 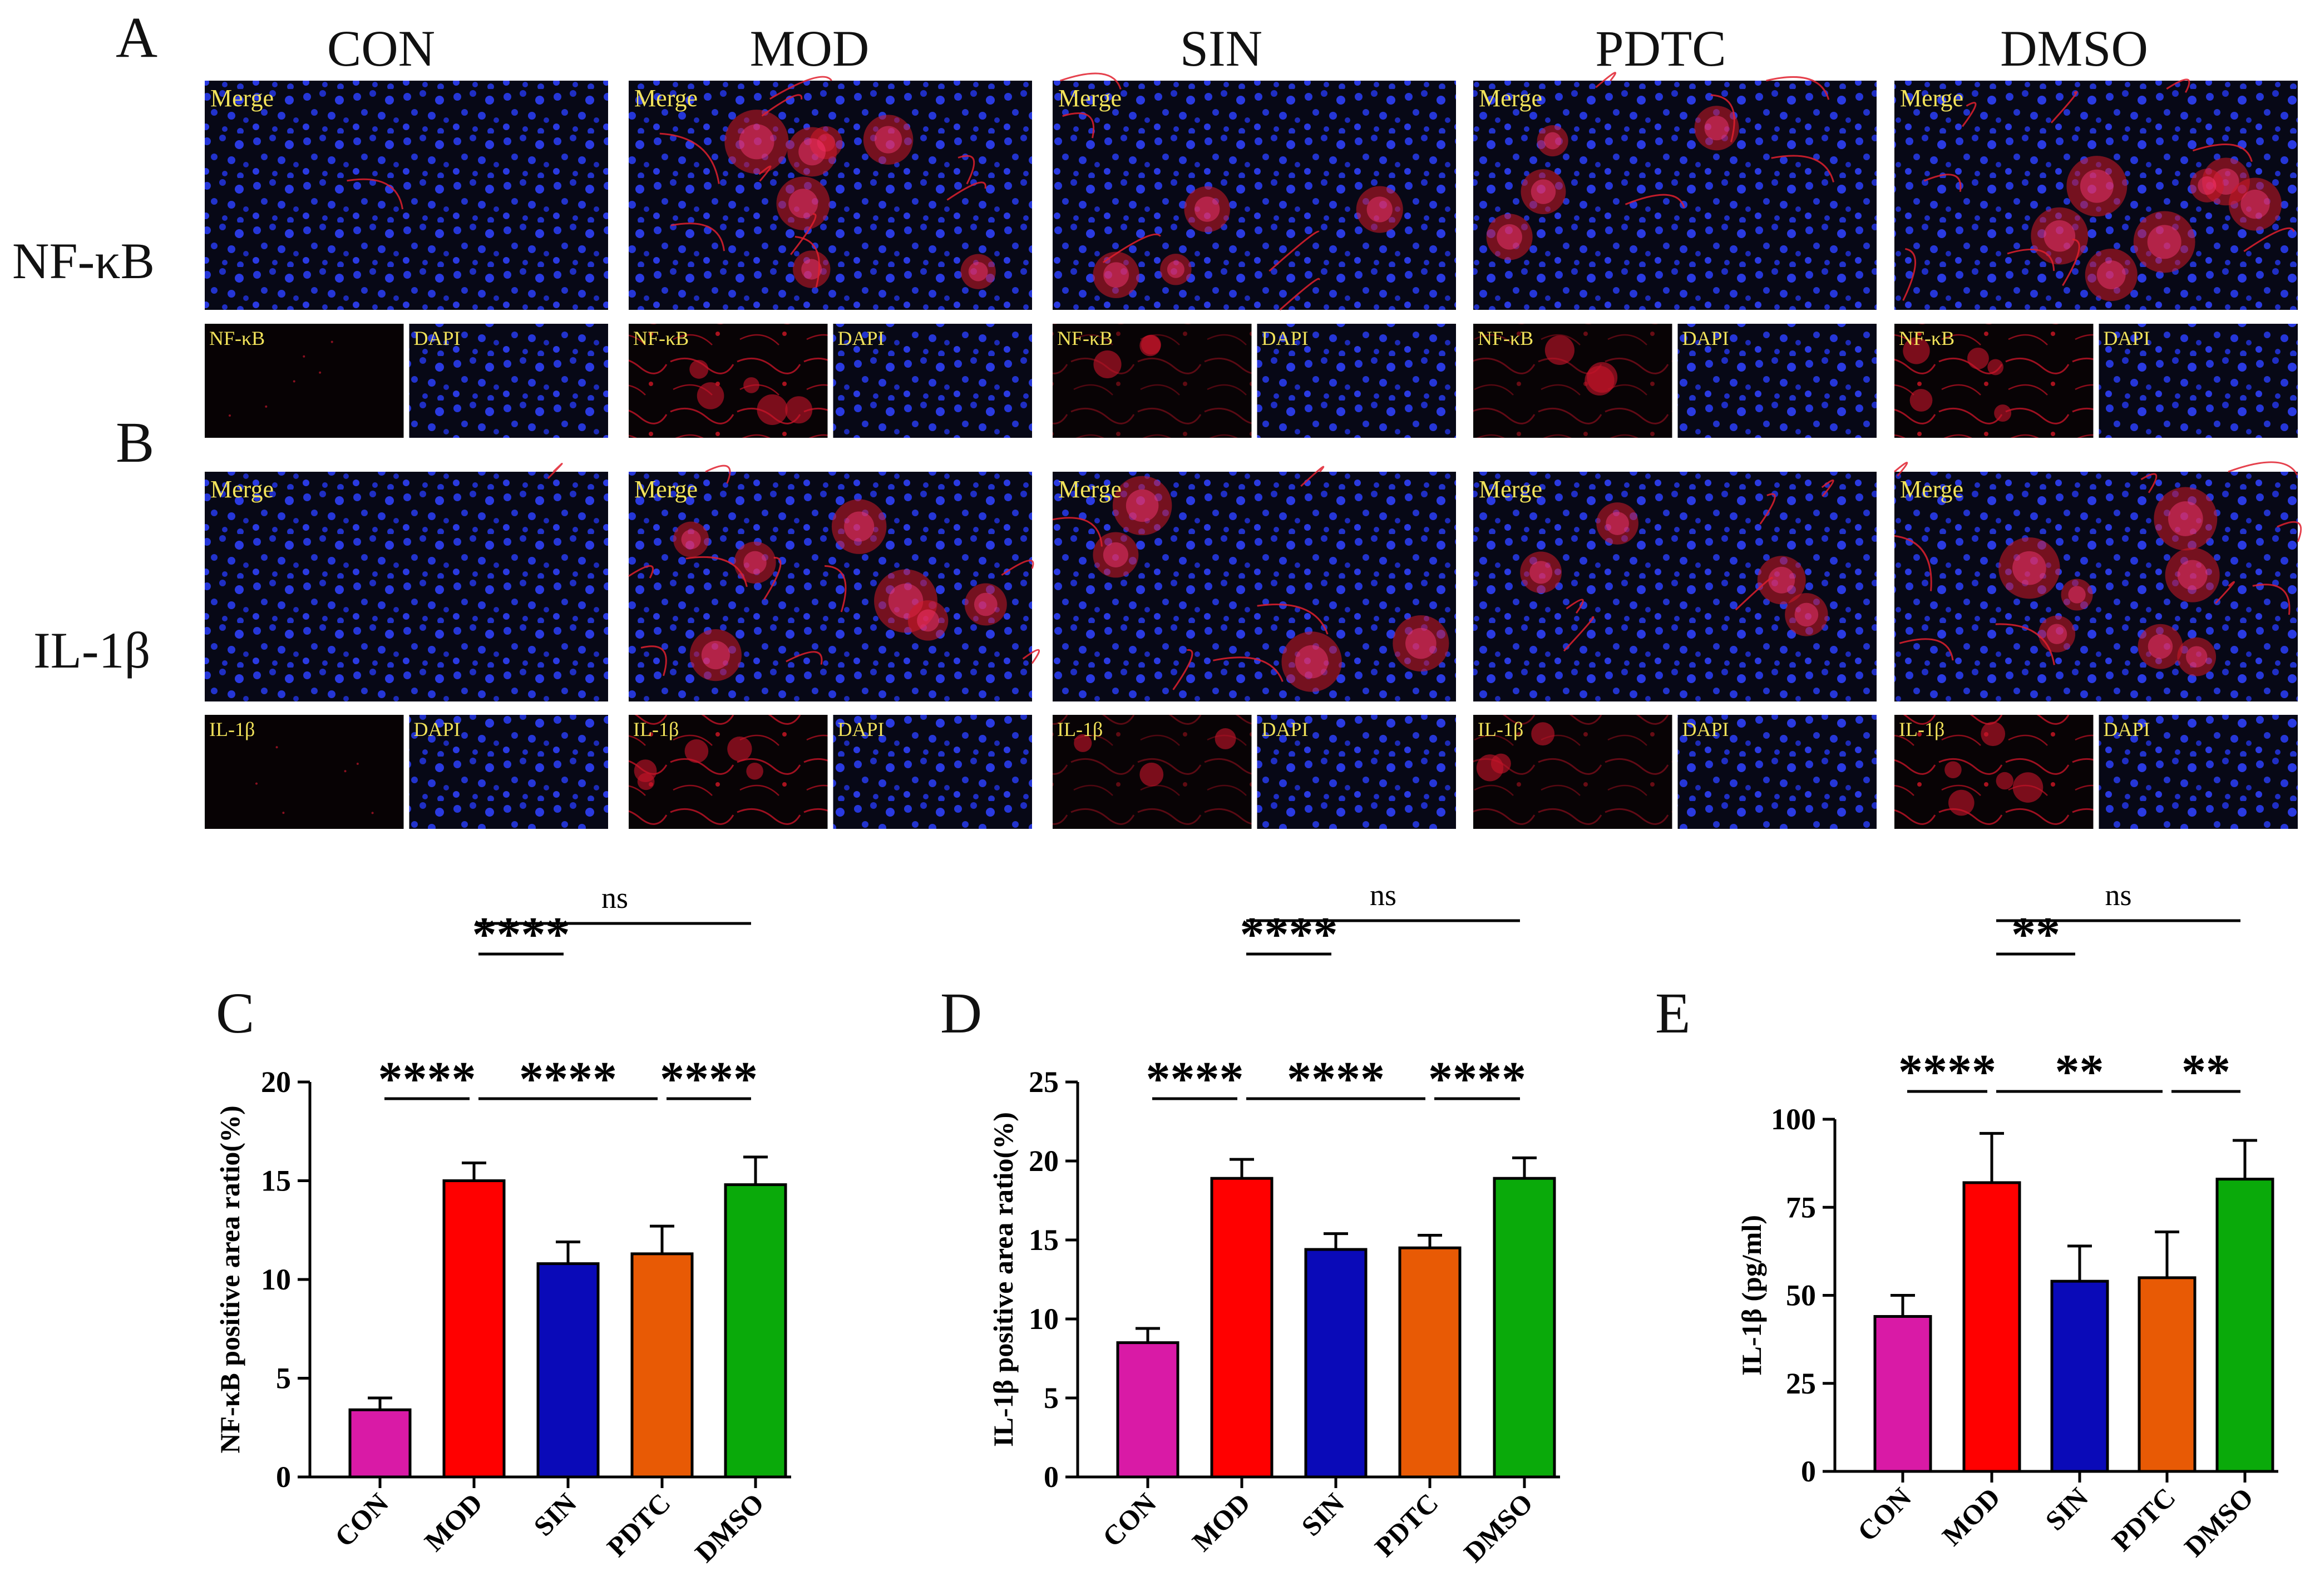 What do you see at coordinates (1356, 381) in the screenshot?
I see `dapi-image-nfkb-sin: DAPI` at bounding box center [1356, 381].